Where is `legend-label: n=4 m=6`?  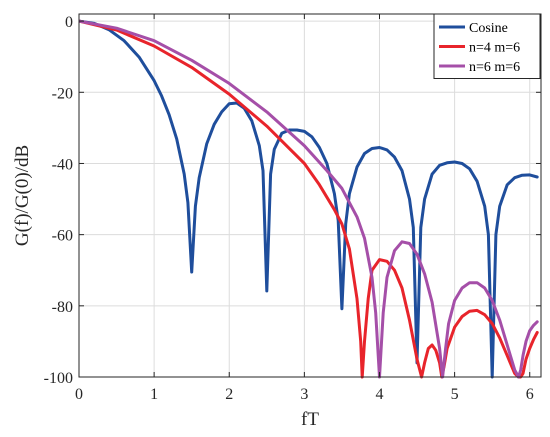 legend-label: n=4 m=6 is located at coordinates (494, 48).